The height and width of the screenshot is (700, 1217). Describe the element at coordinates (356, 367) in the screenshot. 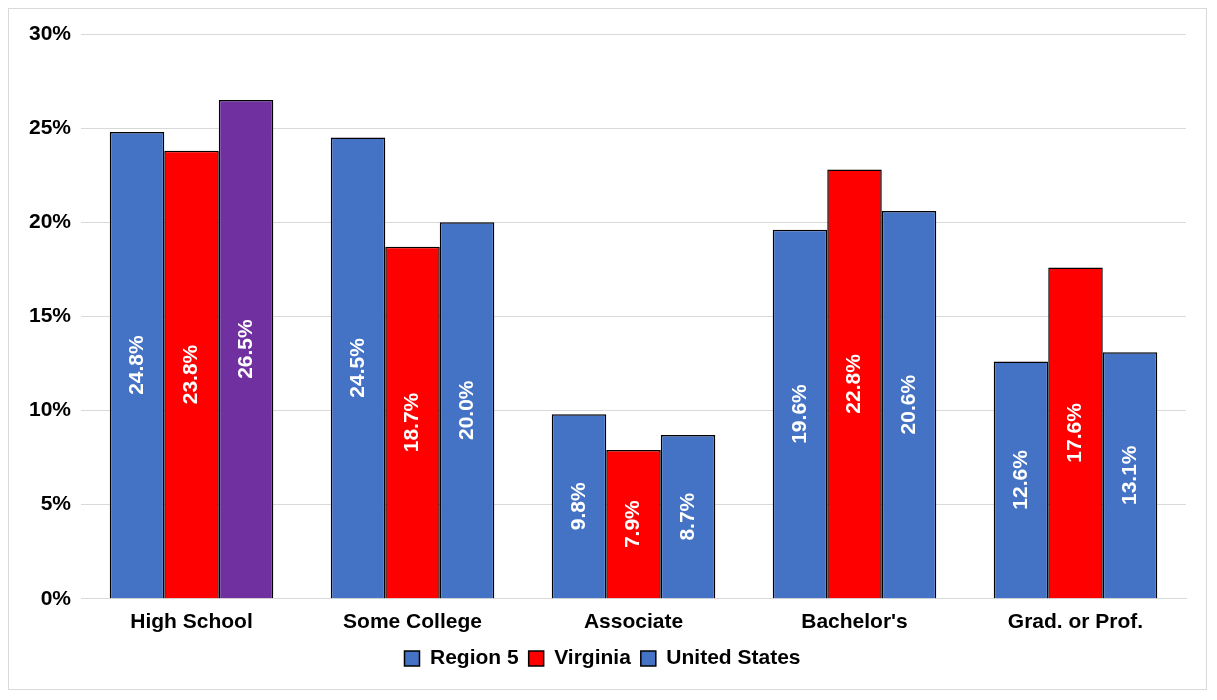

I see `data-label: 24.5%` at that location.